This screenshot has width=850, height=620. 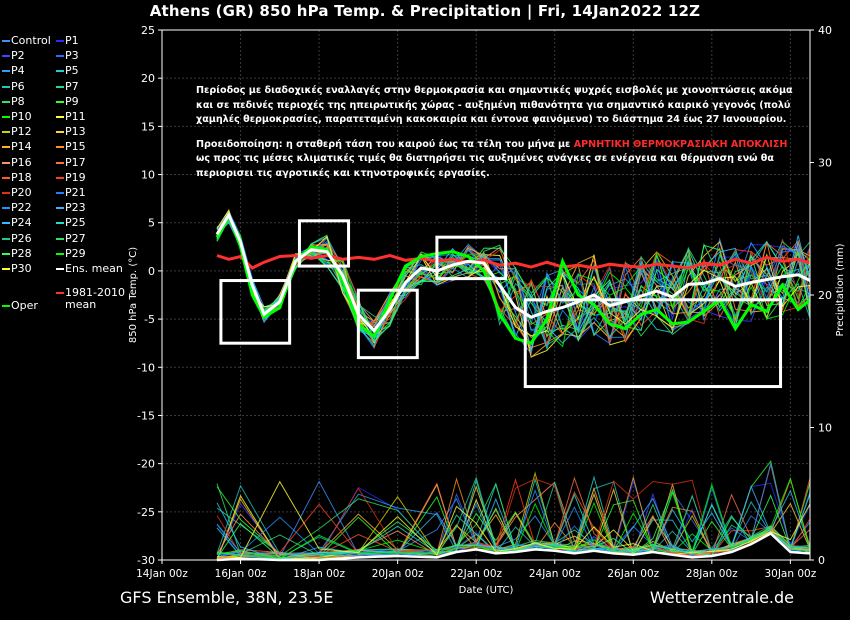 I want to click on model-source-label: GFS Ensemble, 38N, 23.5E, so click(x=227, y=597).